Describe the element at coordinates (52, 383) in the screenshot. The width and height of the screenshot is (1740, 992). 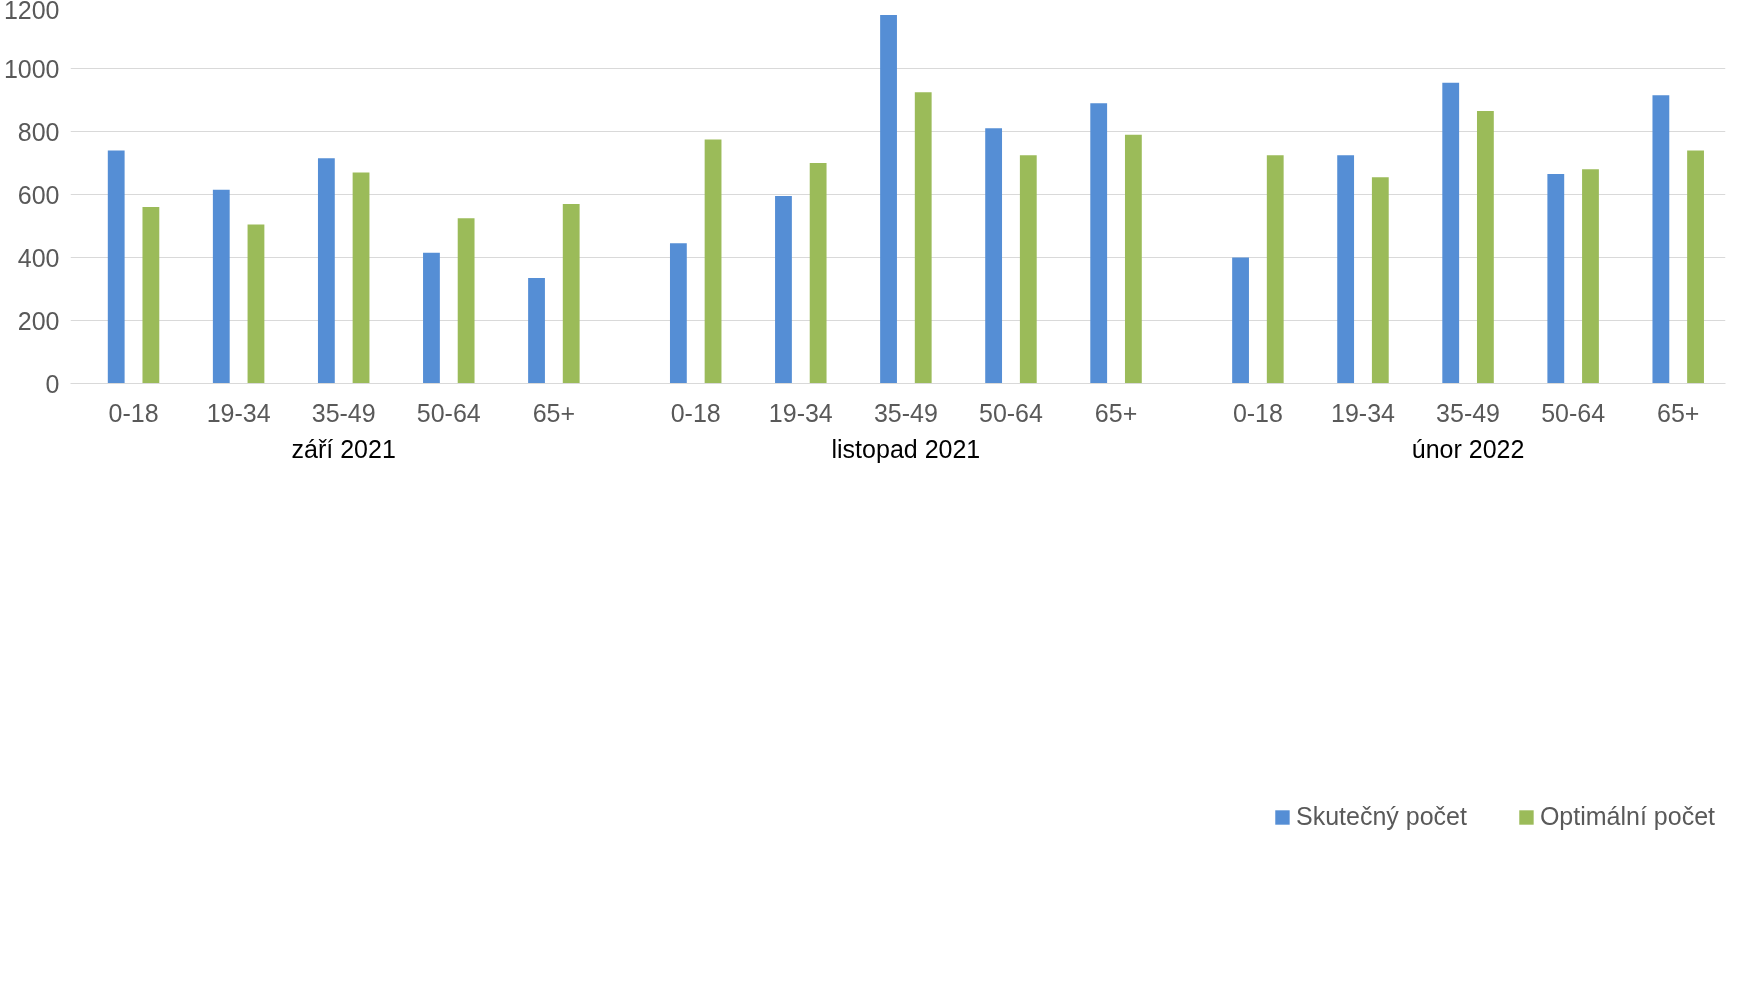
I see `y-tick-label: 0` at that location.